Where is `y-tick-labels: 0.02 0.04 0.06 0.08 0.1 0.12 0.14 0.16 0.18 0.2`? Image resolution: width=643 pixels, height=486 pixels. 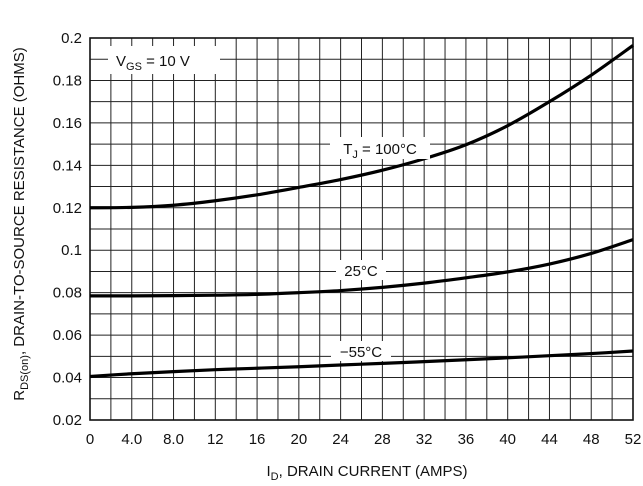 y-tick-labels: 0.02 0.04 0.06 0.08 0.1 0.12 0.14 0.16 0.18 0.2 is located at coordinates (67, 229).